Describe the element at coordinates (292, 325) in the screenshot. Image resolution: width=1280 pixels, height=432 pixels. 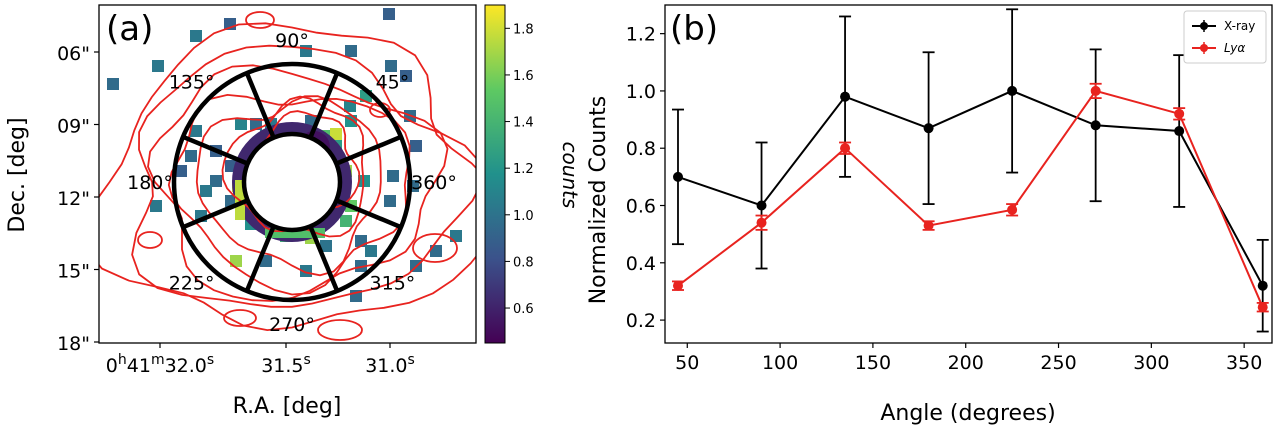
I see `sector-angle-label: 270°` at that location.